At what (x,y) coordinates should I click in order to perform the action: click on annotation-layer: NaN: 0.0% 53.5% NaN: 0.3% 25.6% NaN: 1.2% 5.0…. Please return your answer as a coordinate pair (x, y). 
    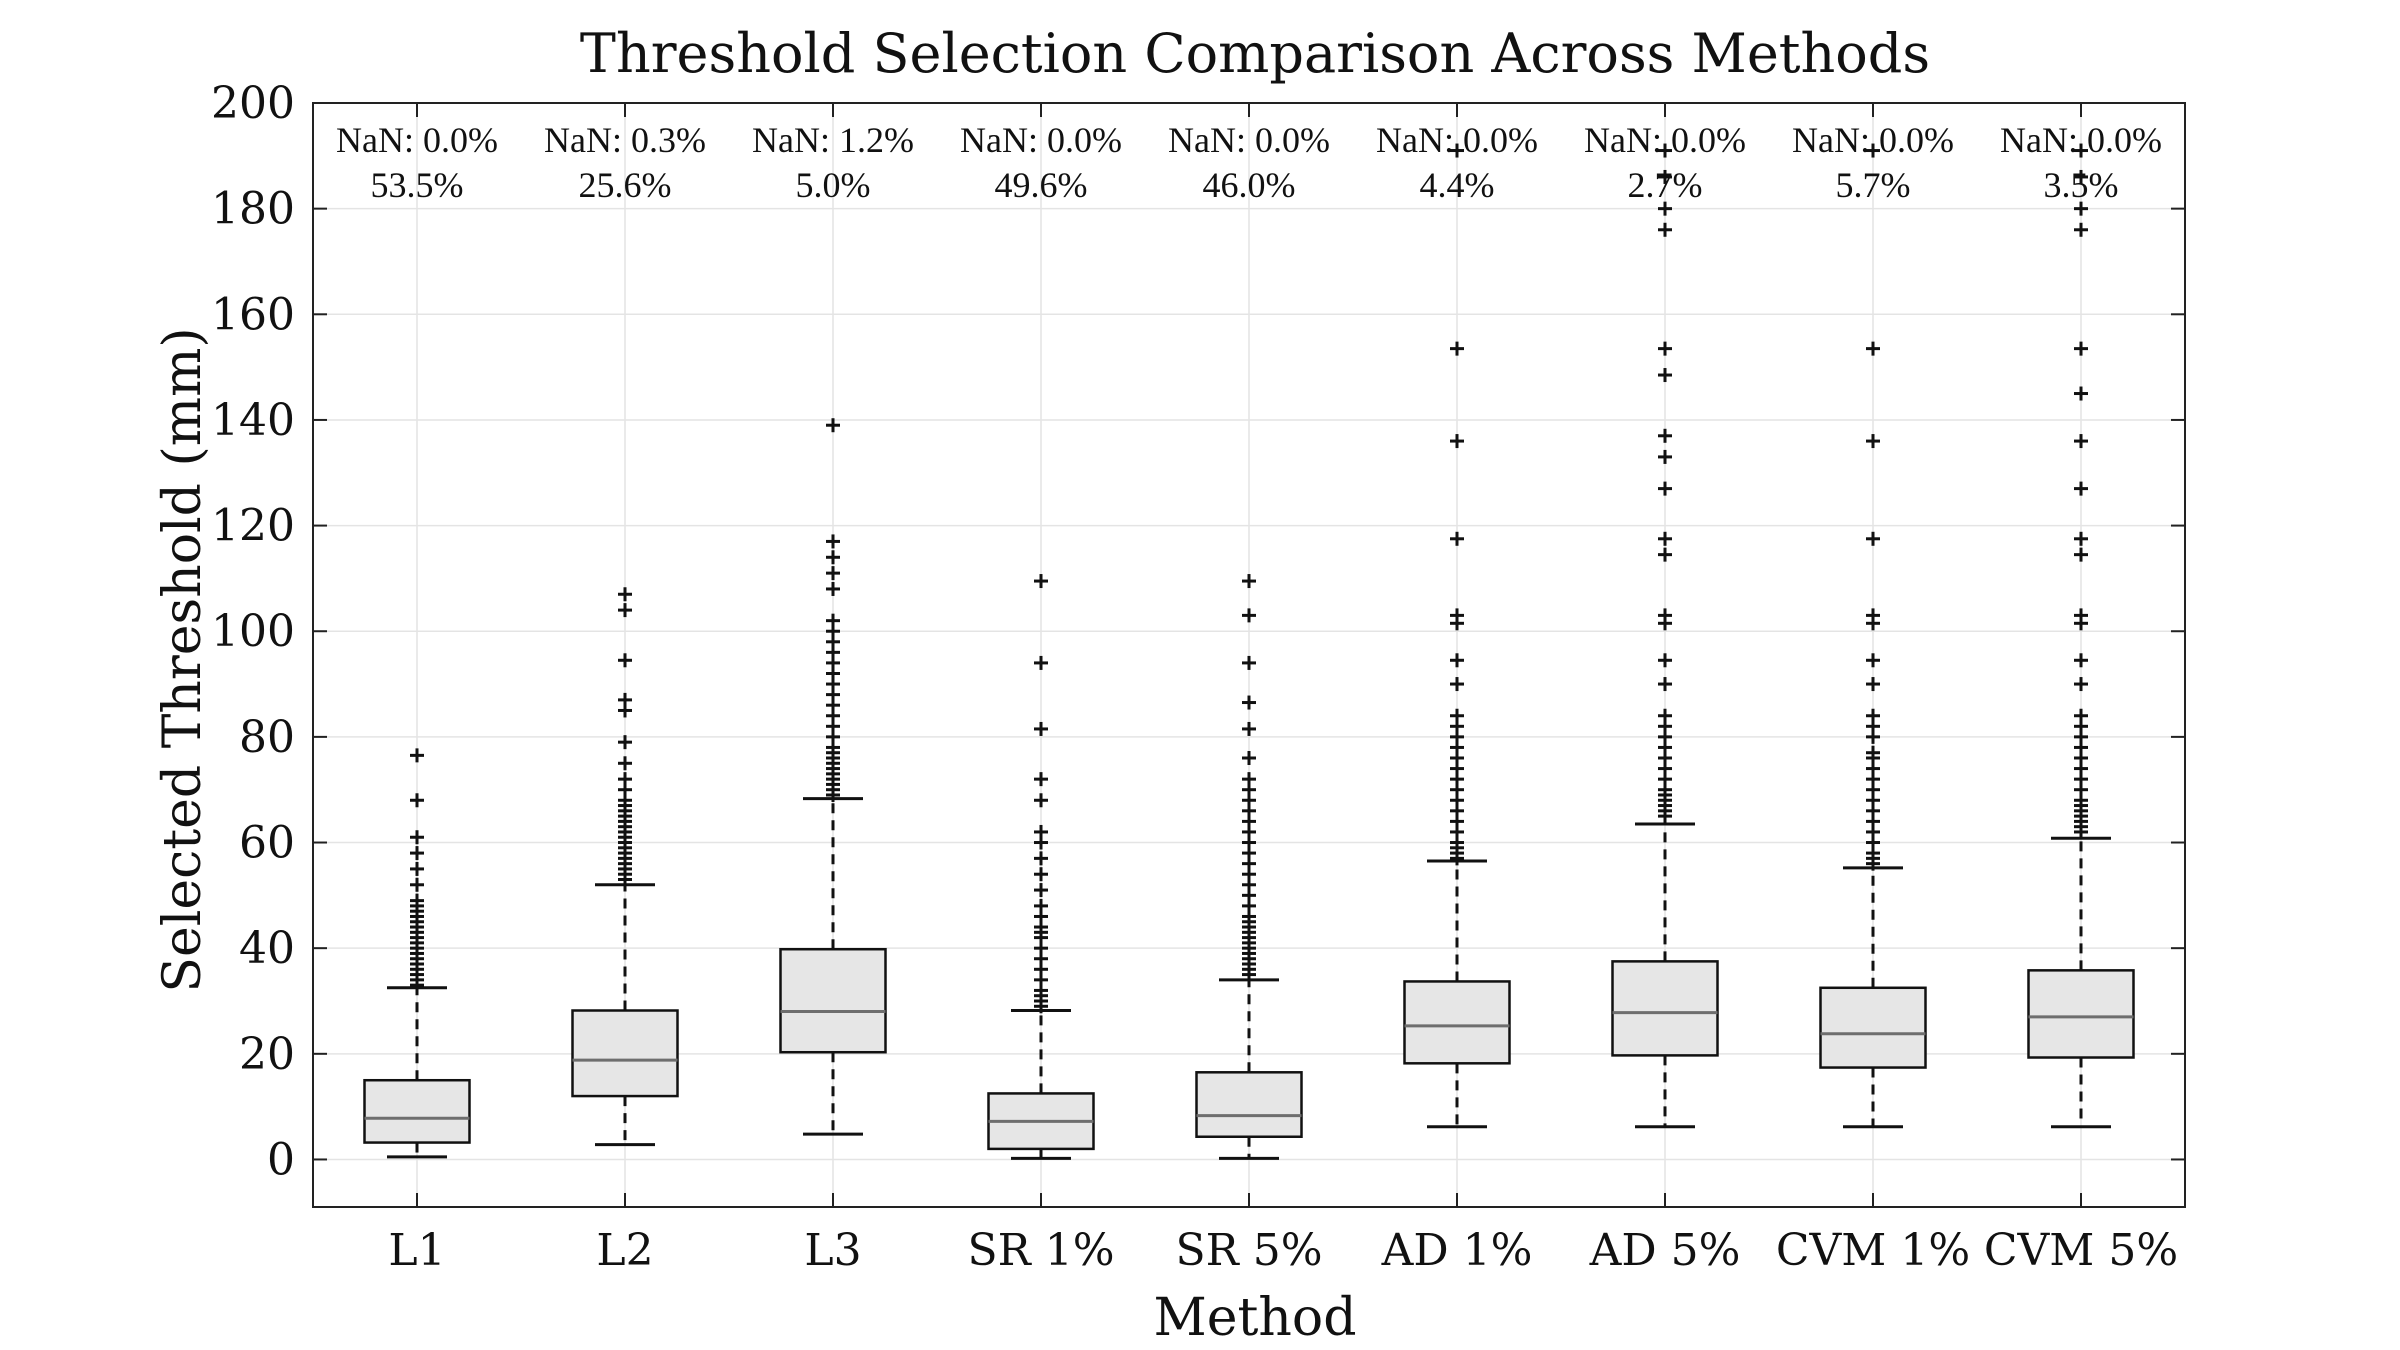
    Looking at the image, I should click on (1249, 162).